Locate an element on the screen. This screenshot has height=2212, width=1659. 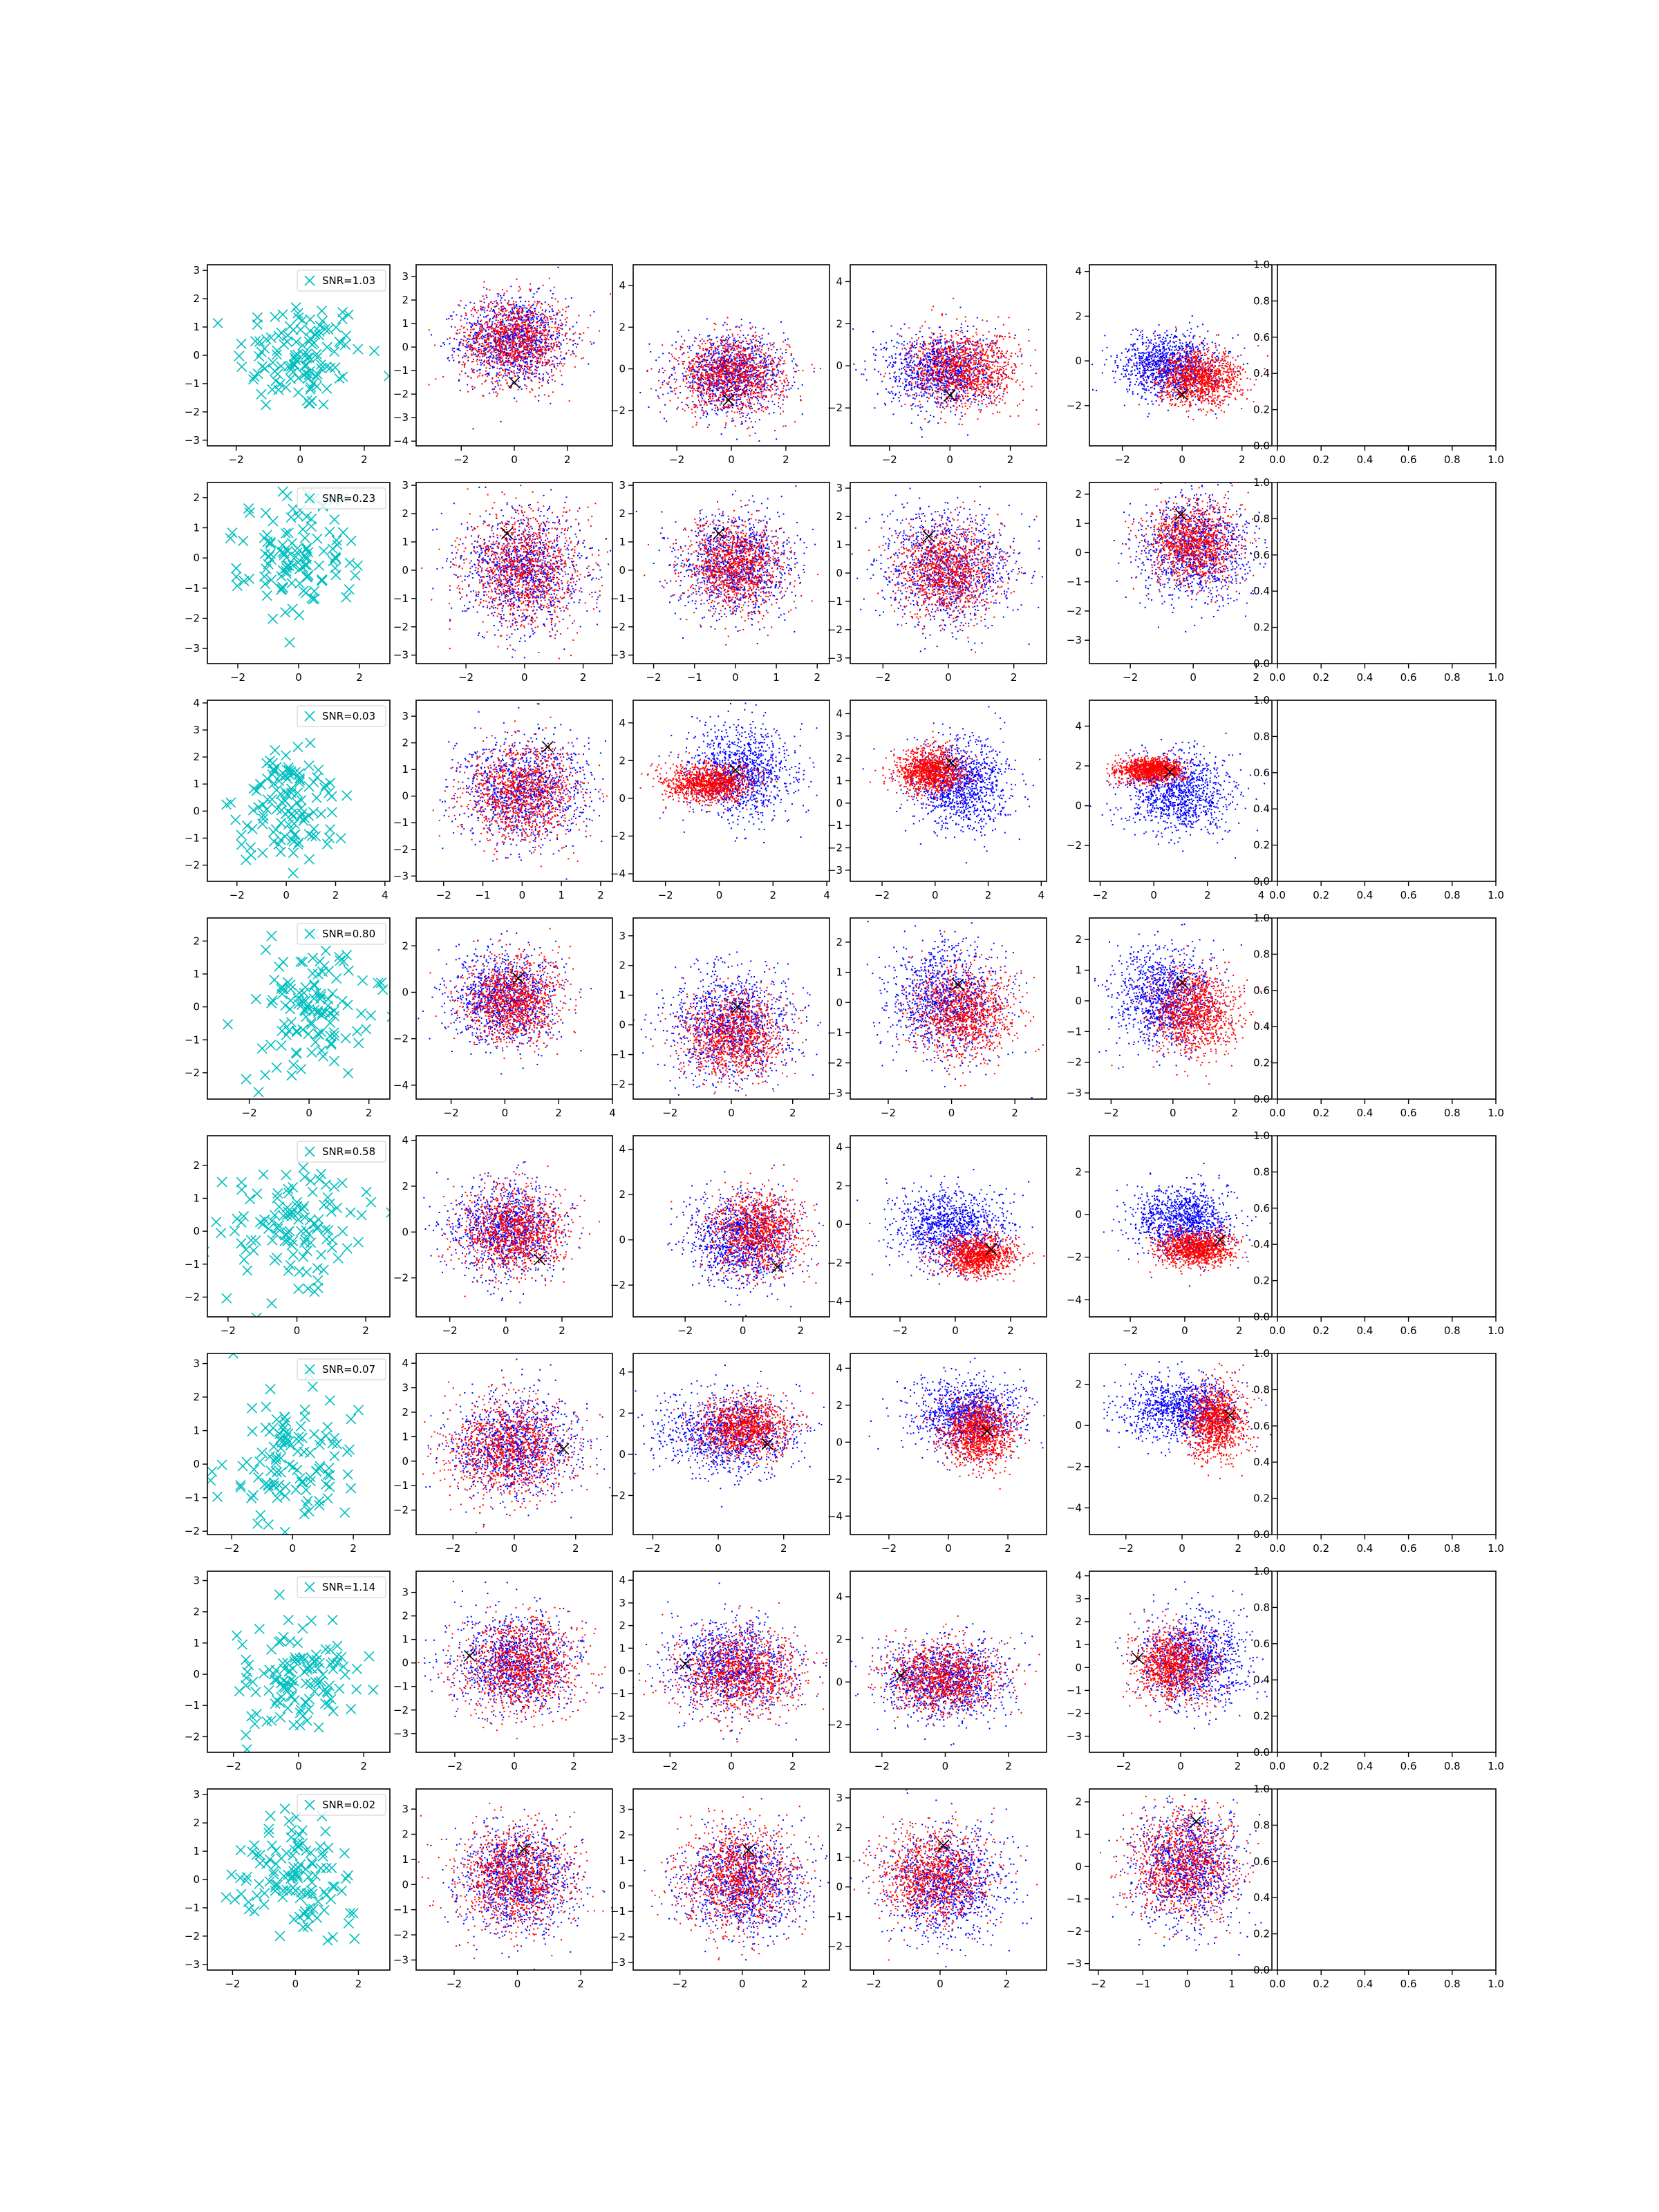
y-tick-label: −3 is located at coordinates (192, 440).